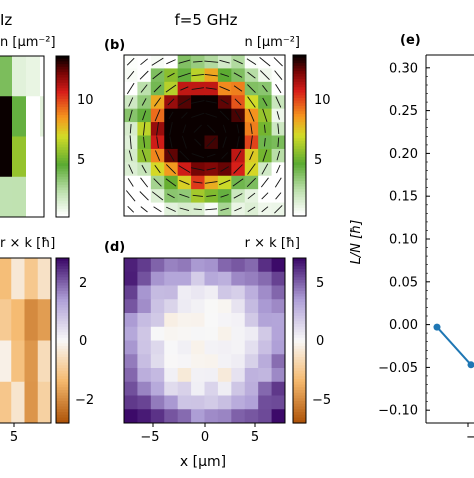 Image resolution: width=474 pixels, height=478 pixels. I want to click on panel-e-xtick-label: −5, so click(470, 437).